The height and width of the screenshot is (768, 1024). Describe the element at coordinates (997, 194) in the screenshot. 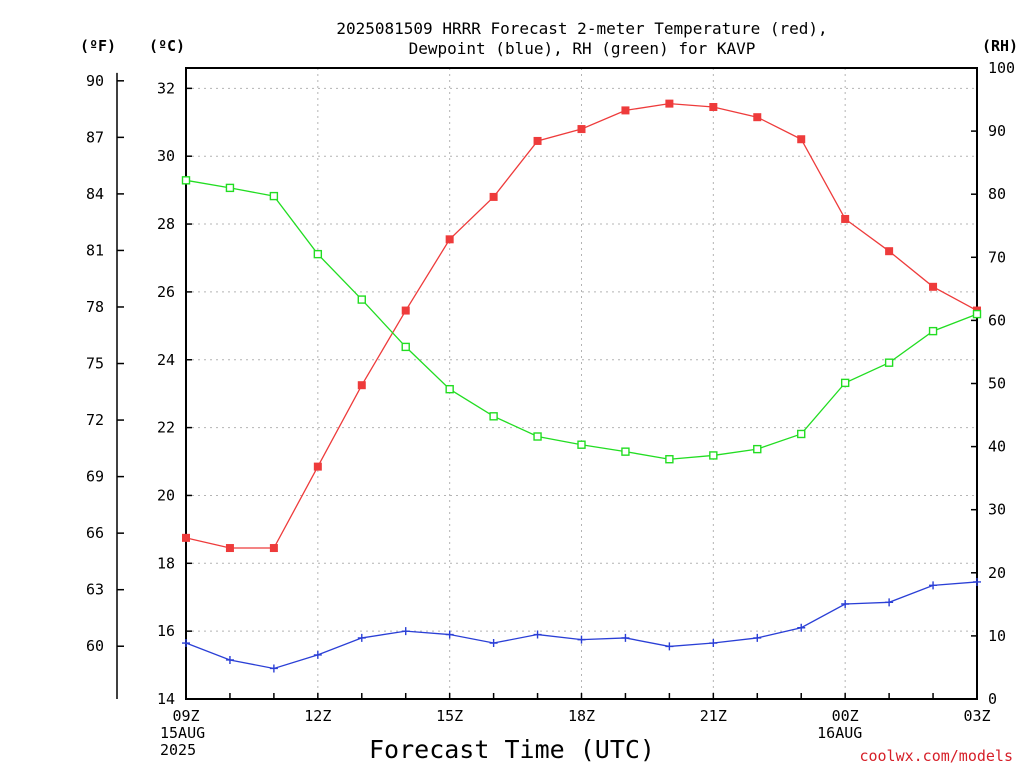

I see `rh-tick-label: 80` at that location.